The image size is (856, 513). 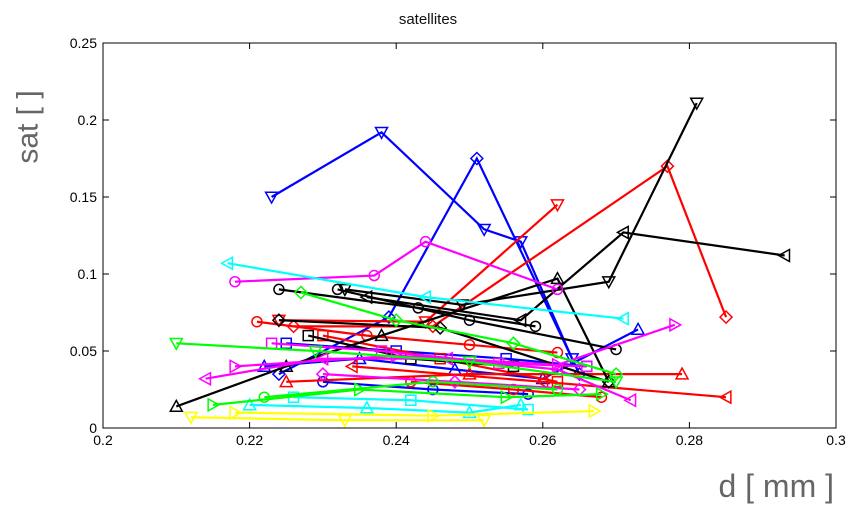 I want to click on y-tick-label: 0.2, so click(x=88, y=120).